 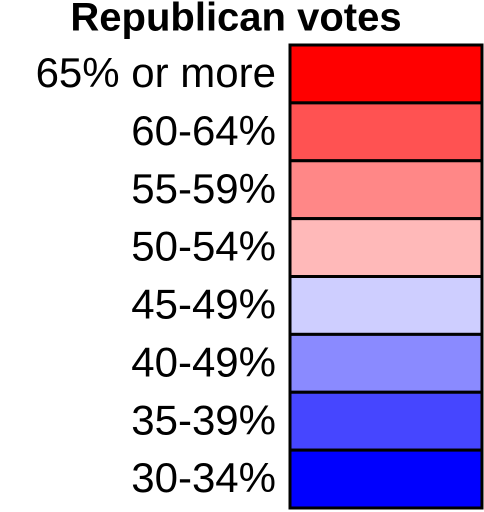 I want to click on legend-label: 50-54%, so click(x=203, y=246).